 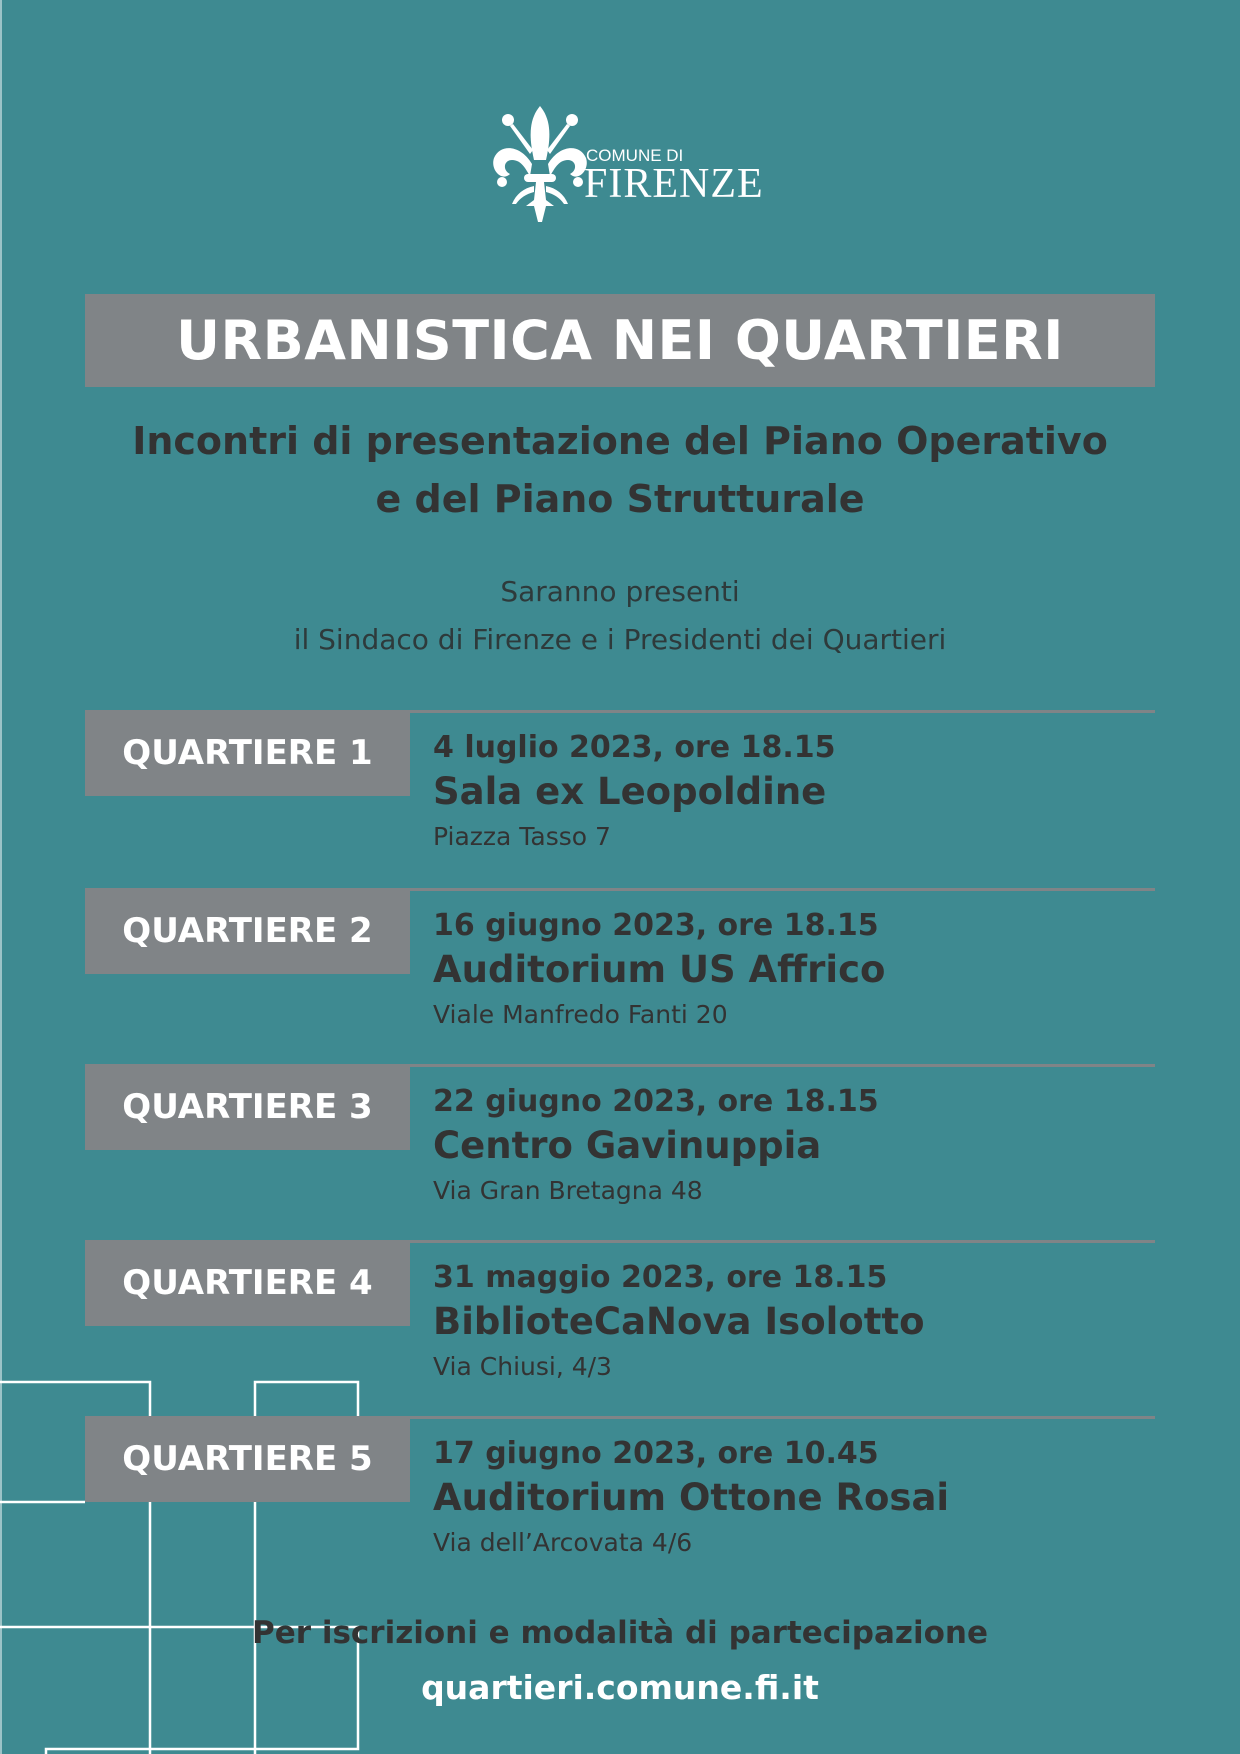 What do you see at coordinates (247, 1283) in the screenshot?
I see `quartiere-label: QUARTIERE 4` at bounding box center [247, 1283].